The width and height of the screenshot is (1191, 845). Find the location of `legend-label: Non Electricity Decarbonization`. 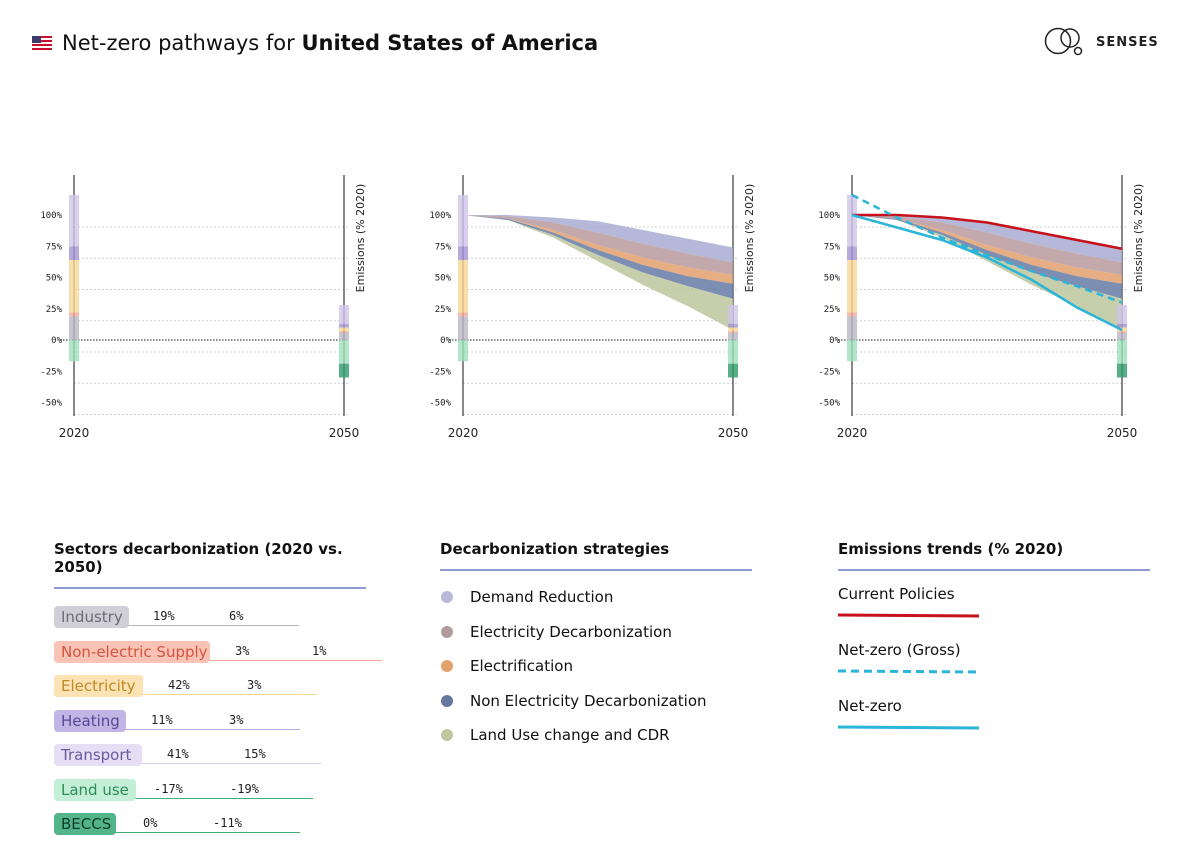

legend-label: Non Electricity Decarbonization is located at coordinates (588, 700).